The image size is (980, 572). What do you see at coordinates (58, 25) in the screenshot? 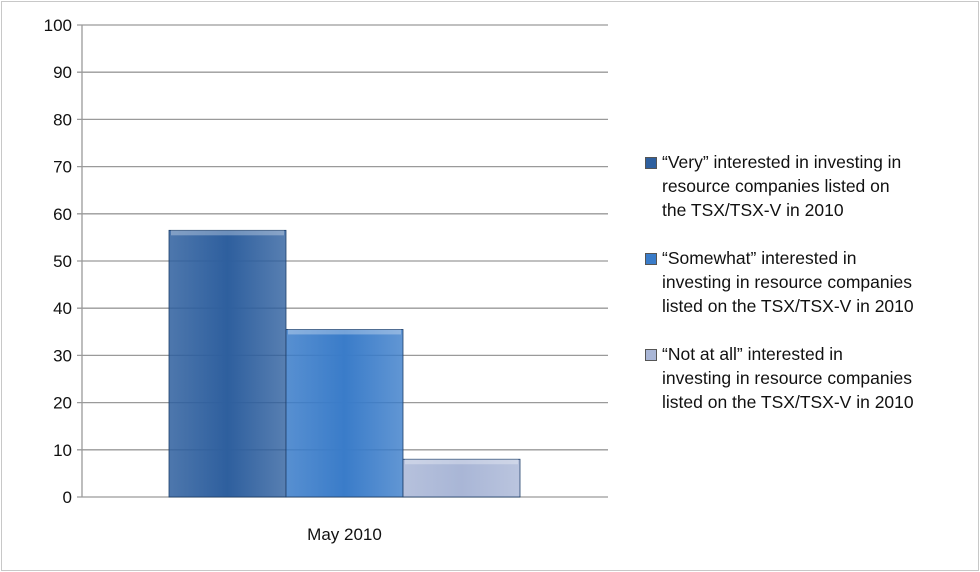
I see `y-tick-label: 100` at bounding box center [58, 25].